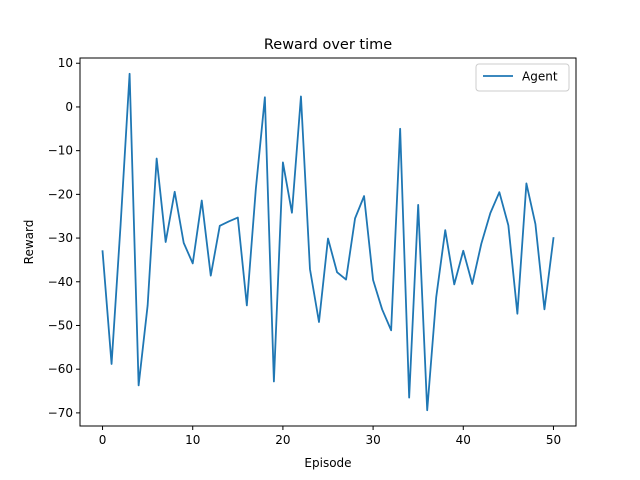 This screenshot has width=640, height=480. I want to click on x-axis-label: Episode, so click(327, 463).